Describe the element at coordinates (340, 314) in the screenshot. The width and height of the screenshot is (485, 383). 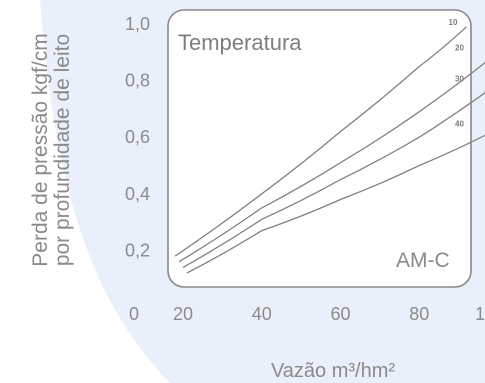
I see `x-tick-label-2: 60` at that location.